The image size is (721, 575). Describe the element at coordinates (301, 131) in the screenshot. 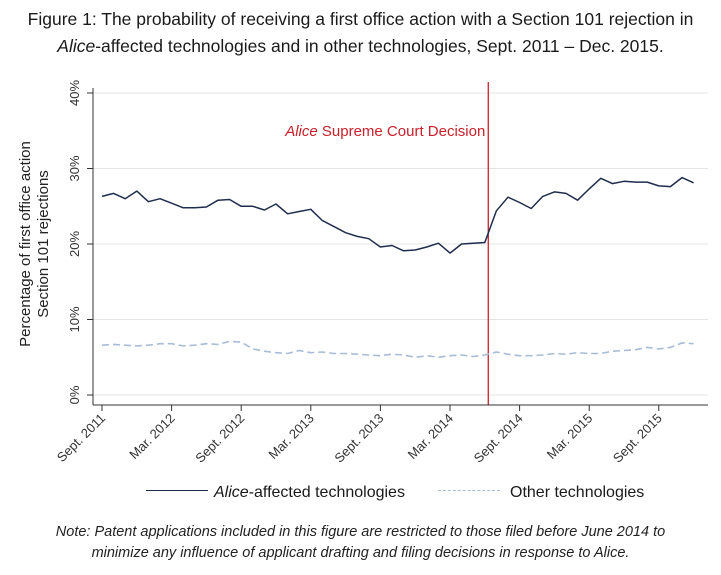

I see `decision-label-alice: Alice` at that location.